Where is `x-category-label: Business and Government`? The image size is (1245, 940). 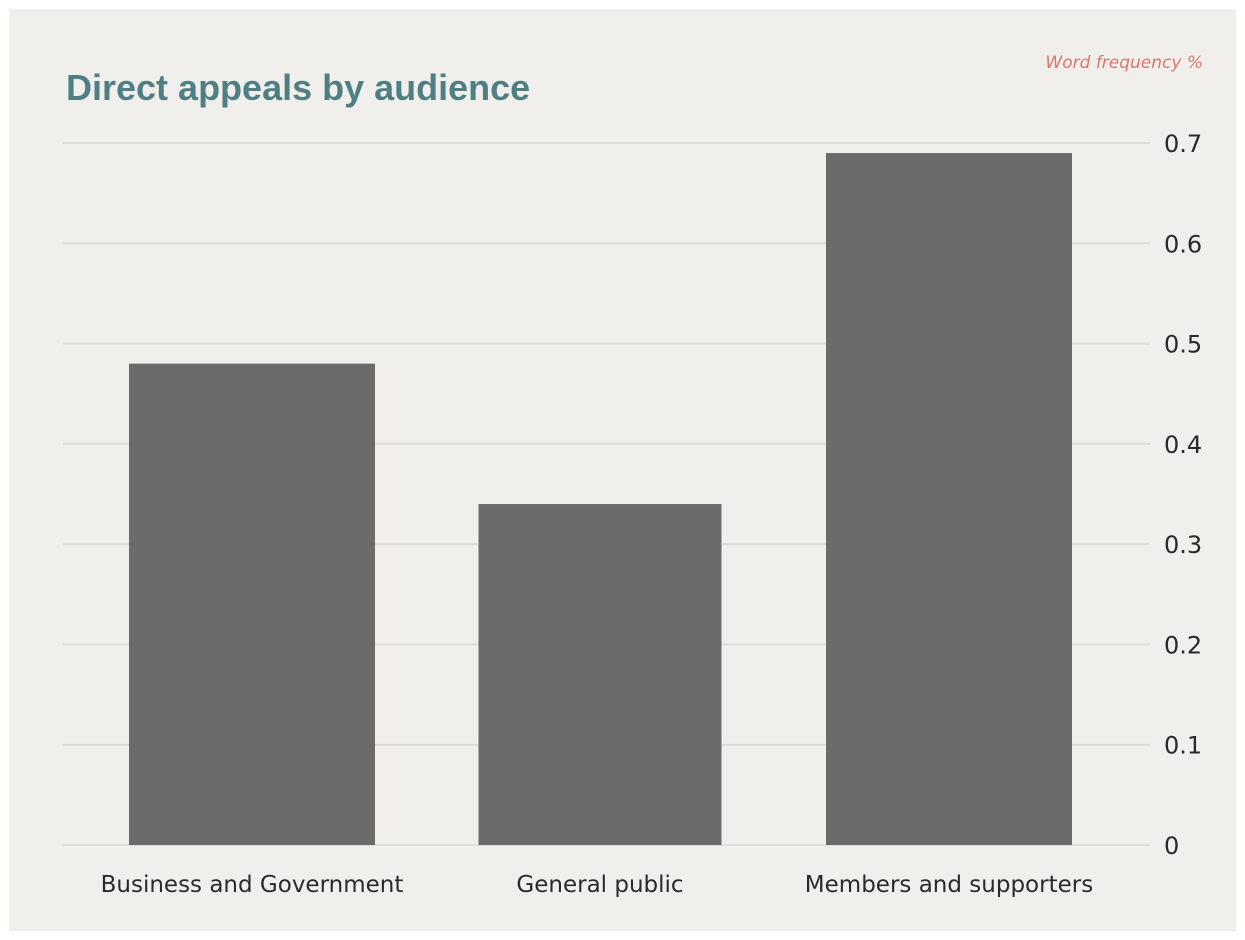 x-category-label: Business and Government is located at coordinates (252, 885).